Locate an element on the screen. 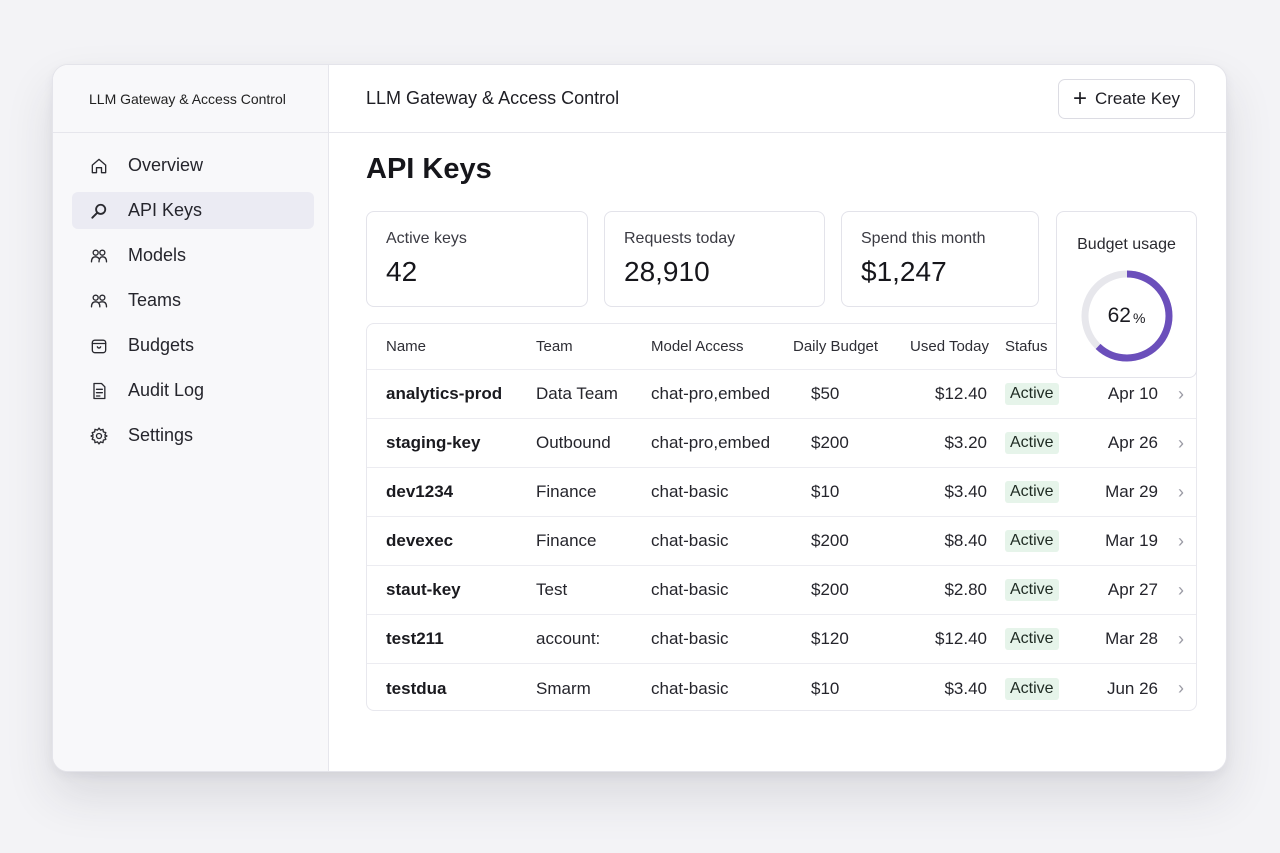  budget-usage-card: Budget usage 62% is located at coordinates (1126, 294).